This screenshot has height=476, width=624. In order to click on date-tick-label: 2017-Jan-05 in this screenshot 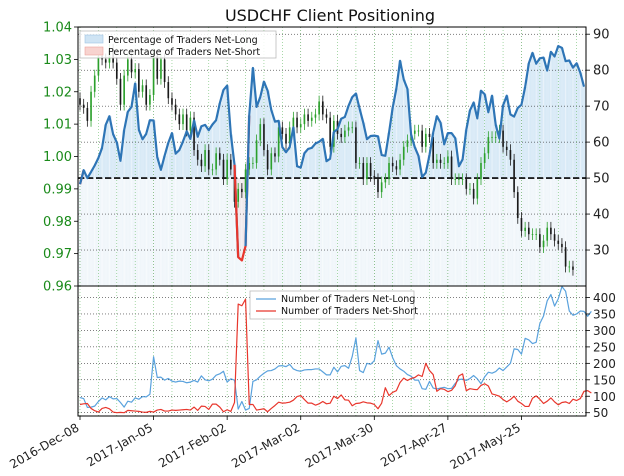, I will do `click(119, 444)`.